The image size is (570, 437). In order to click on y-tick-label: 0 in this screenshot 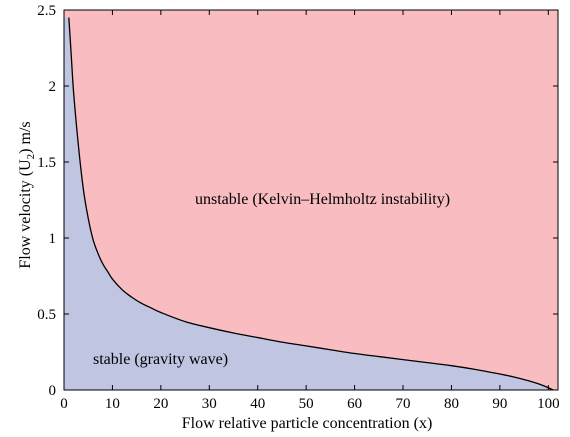, I will do `click(53, 391)`.